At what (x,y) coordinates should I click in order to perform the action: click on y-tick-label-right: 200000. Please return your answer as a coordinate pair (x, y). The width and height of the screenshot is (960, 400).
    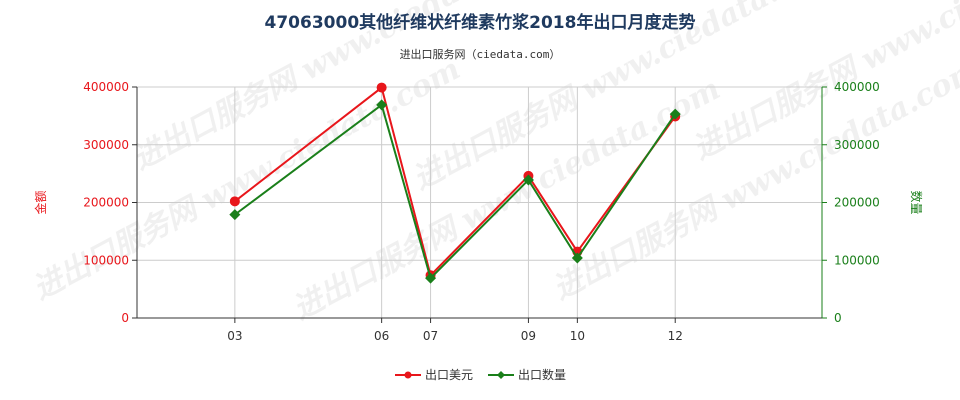
    Looking at the image, I should click on (857, 203).